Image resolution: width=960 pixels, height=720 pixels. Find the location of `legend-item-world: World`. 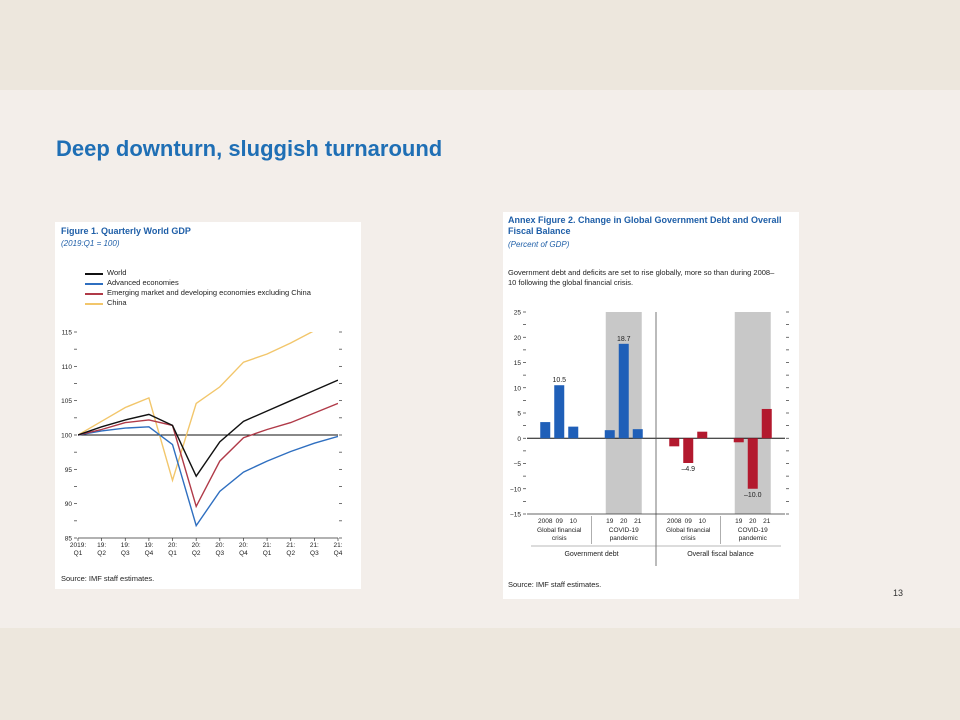

legend-item-world: World is located at coordinates (198, 273).